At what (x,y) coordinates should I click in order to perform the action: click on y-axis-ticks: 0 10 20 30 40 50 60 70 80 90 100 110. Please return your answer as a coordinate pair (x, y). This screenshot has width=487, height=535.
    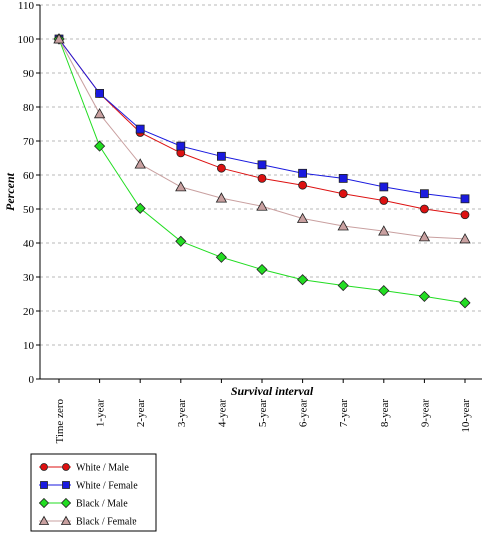
    Looking at the image, I should click on (29, 193).